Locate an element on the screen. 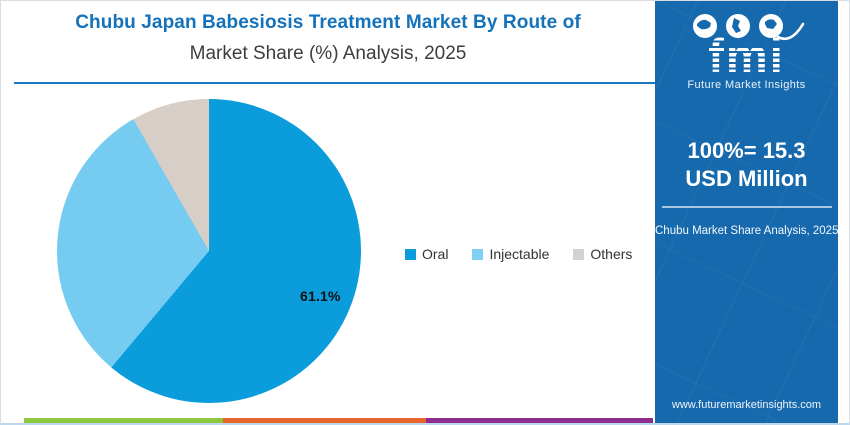 The height and width of the screenshot is (425, 850). market-size-metric: 100%= 15.3 USD Million is located at coordinates (746, 164).